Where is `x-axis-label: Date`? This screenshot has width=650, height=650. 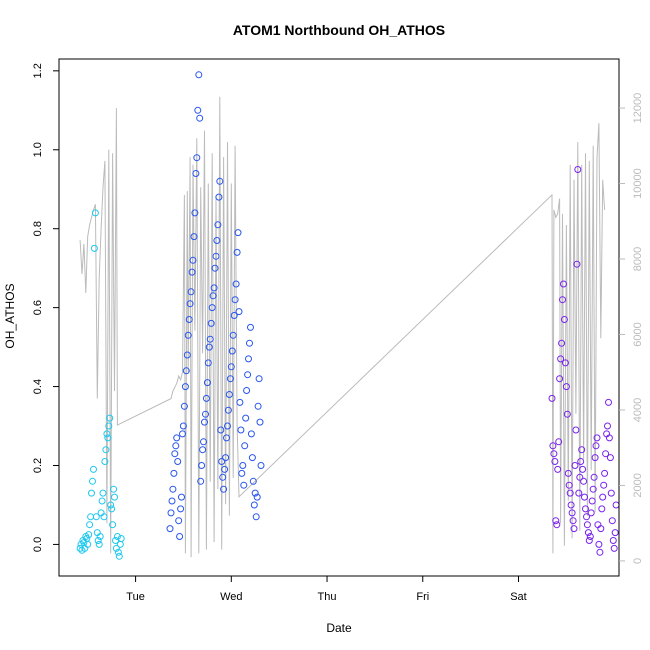
x-axis-label: Date is located at coordinates (339, 628).